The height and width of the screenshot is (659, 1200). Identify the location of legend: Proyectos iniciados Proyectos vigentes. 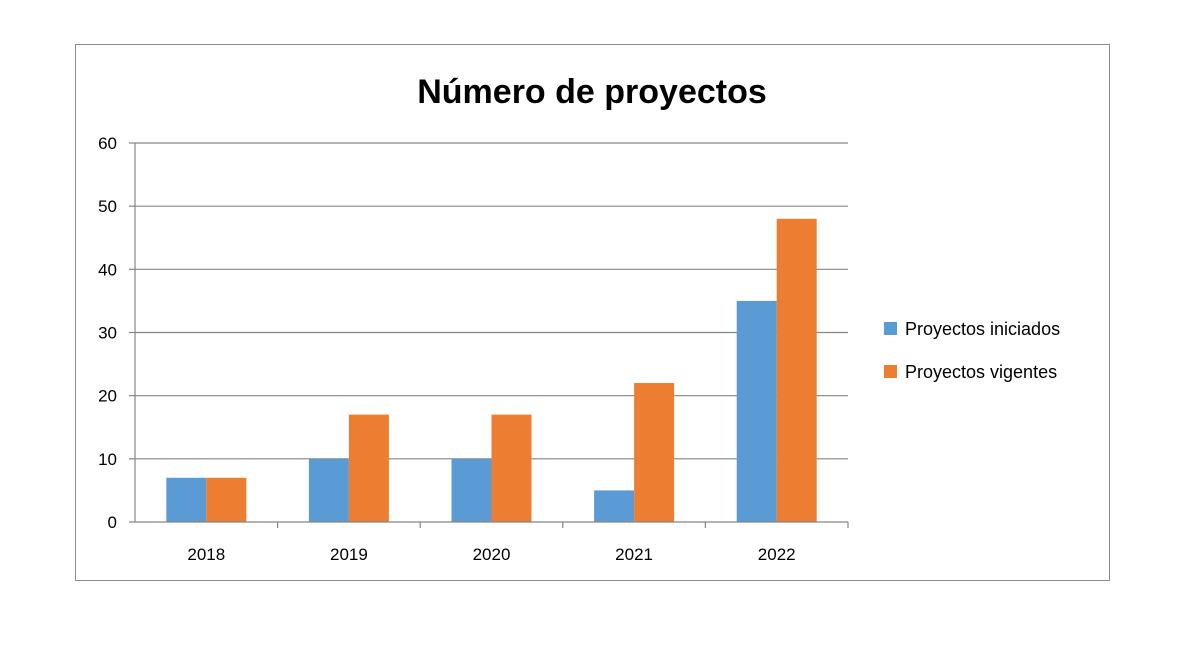
(972, 350).